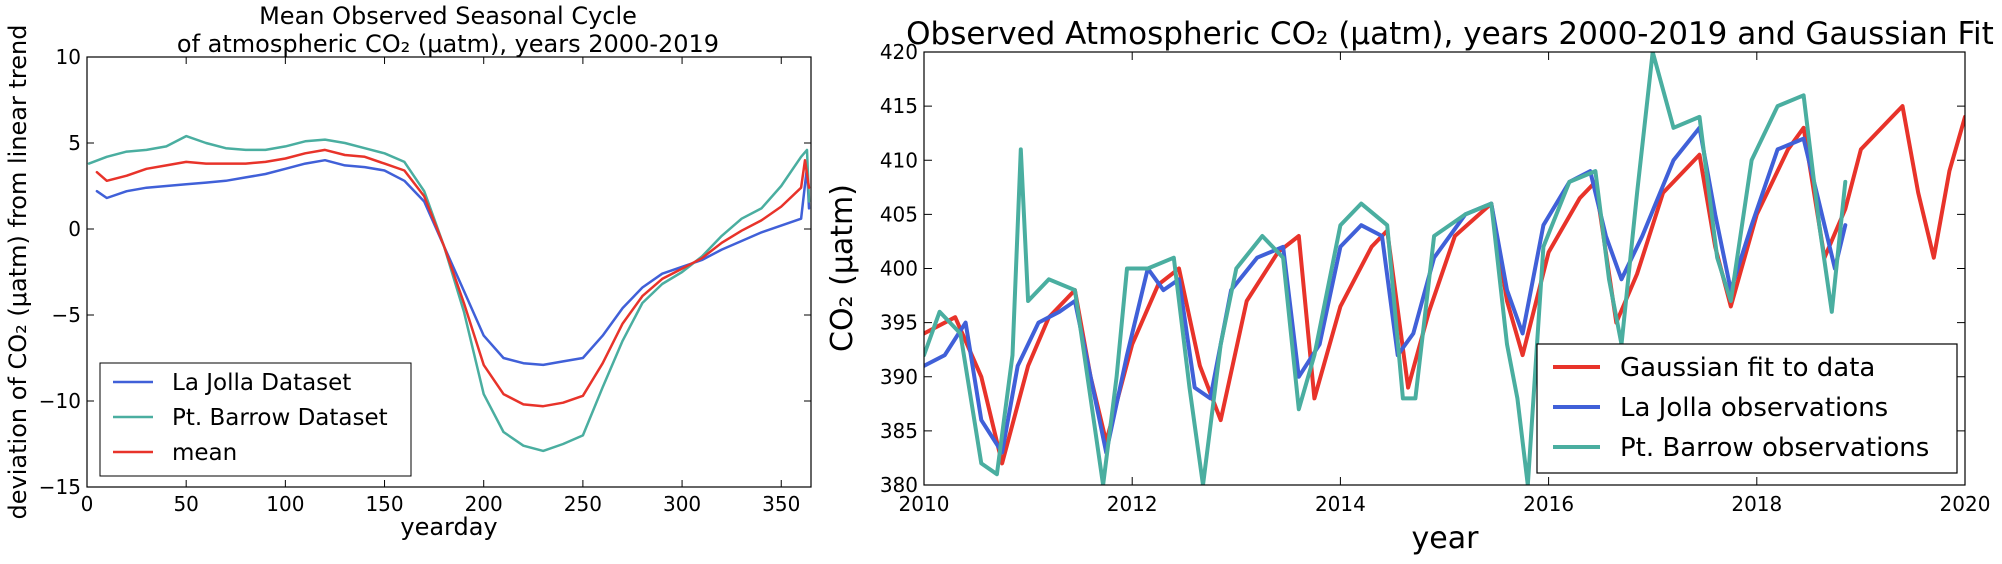  I want to click on left-y-tick-label: 0, so click(74, 229).